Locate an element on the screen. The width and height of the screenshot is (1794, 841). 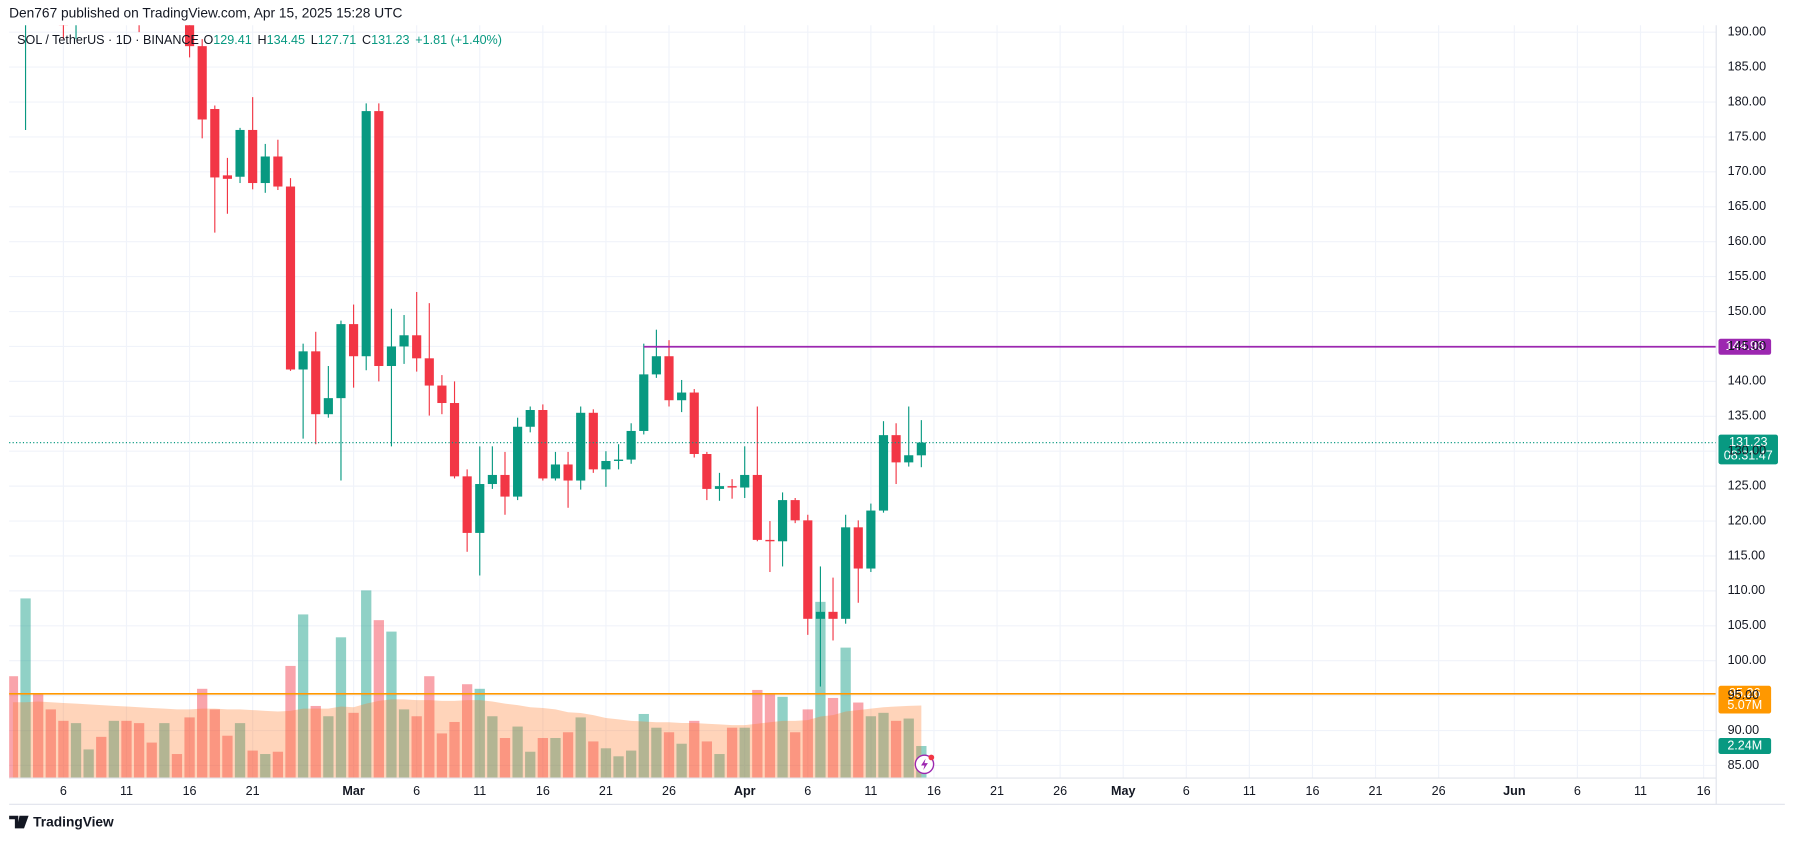
legend-key: C is located at coordinates (366, 41).